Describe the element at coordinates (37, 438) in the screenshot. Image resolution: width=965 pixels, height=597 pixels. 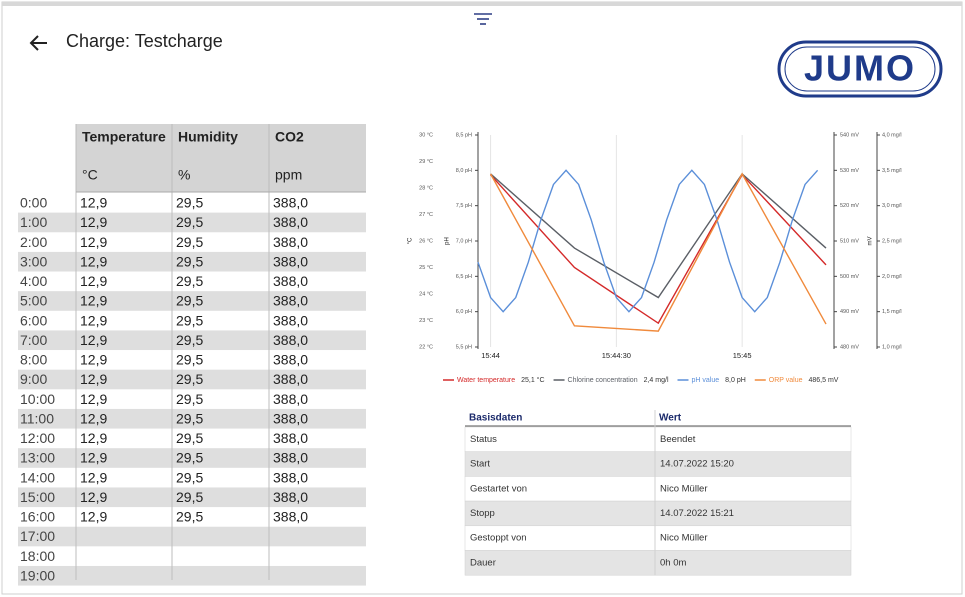
I see `row-time: 12:00` at that location.